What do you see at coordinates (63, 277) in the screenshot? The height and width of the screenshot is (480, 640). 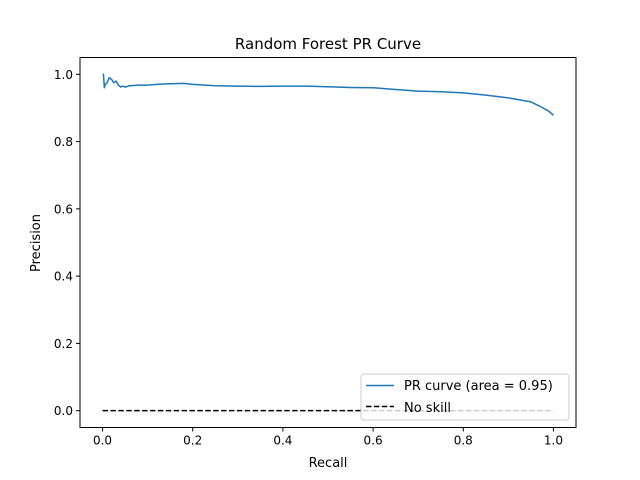 I see `y-tick-label: 0.4` at bounding box center [63, 277].